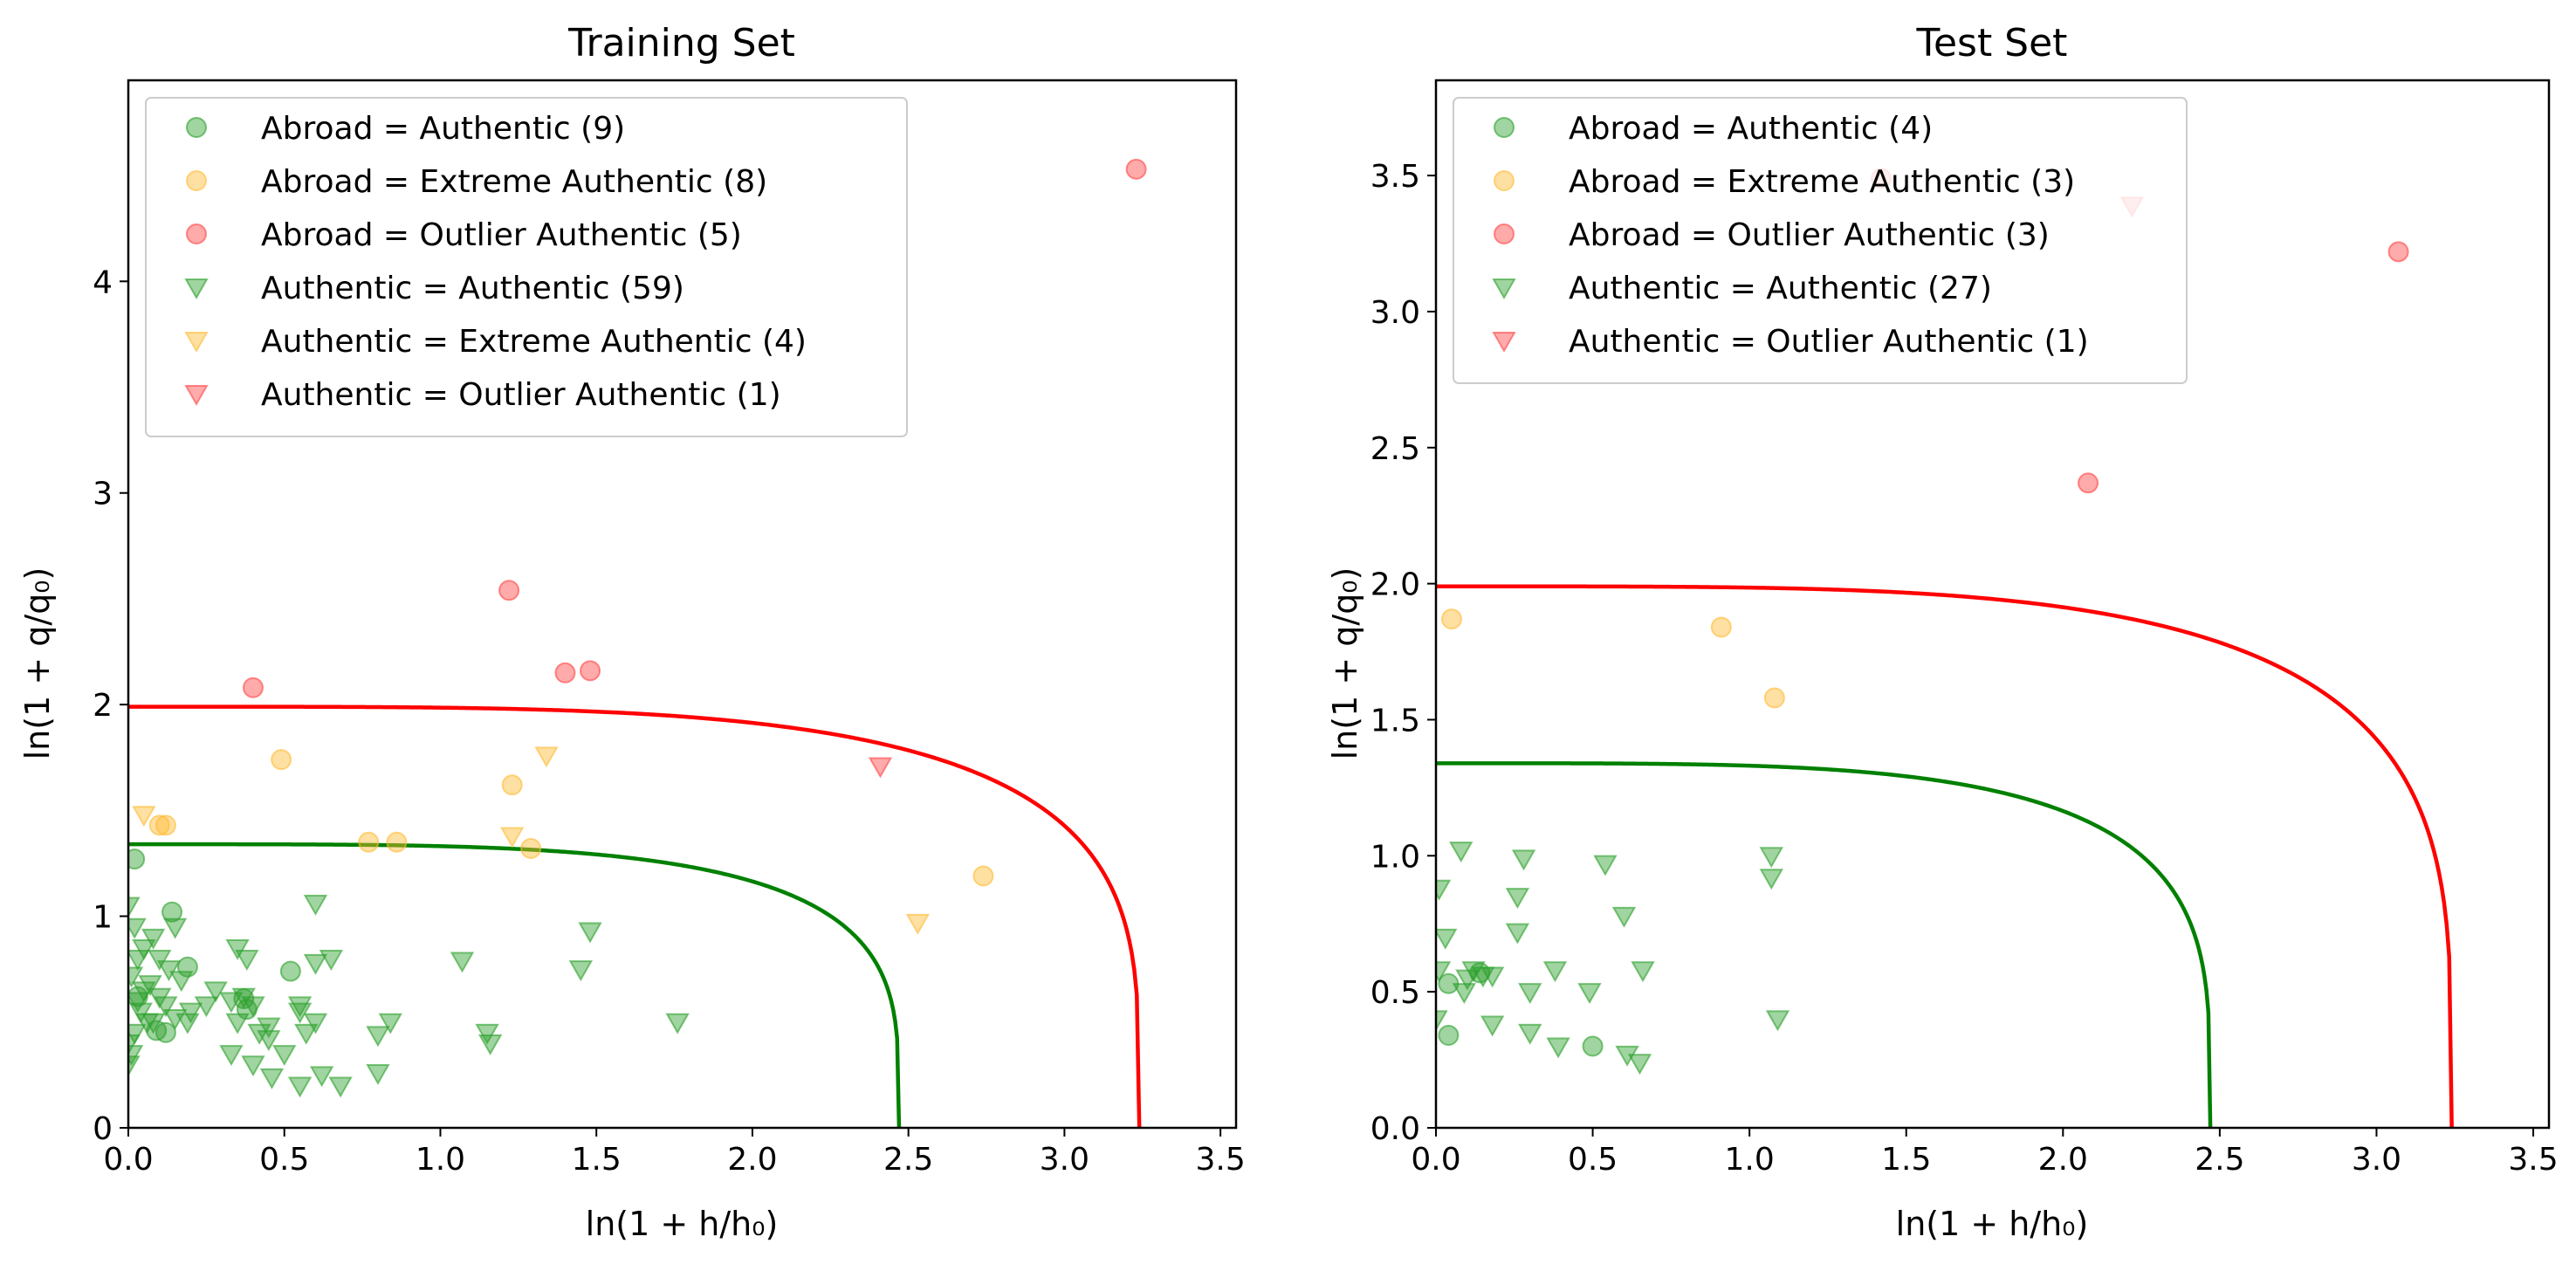 The height and width of the screenshot is (1264, 2576). Describe the element at coordinates (908, 1160) in the screenshot. I see `x-tick-label: 2.5` at that location.